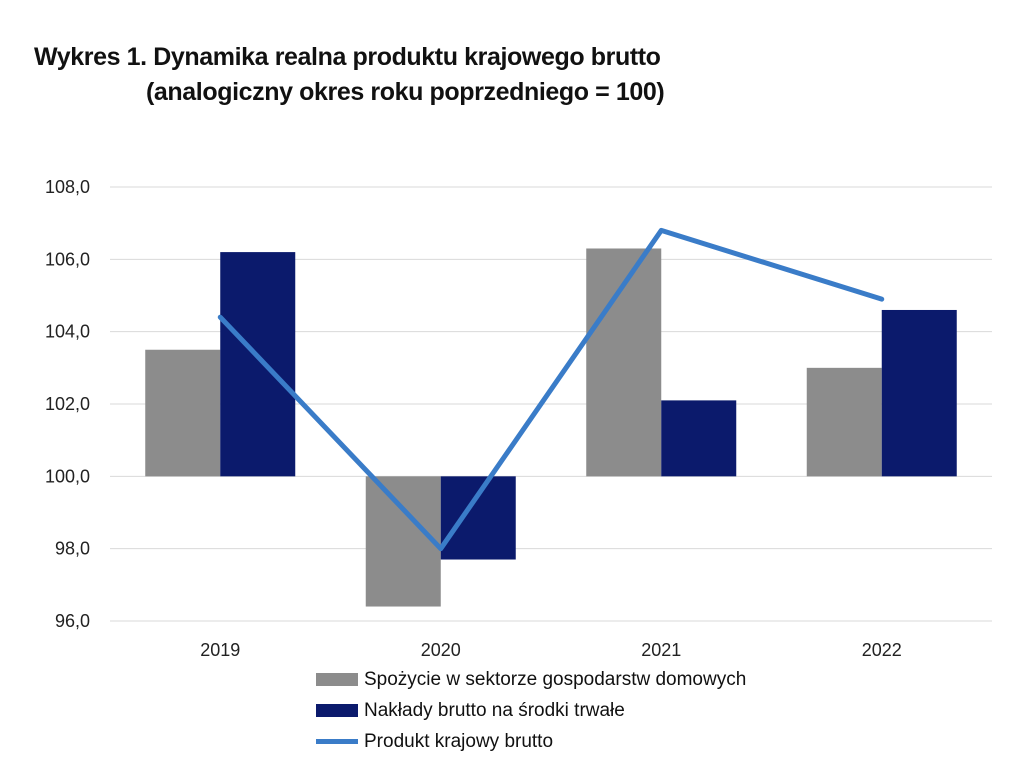 This screenshot has height=781, width=1024. I want to click on bar-fixed-investment-2022, so click(919, 393).